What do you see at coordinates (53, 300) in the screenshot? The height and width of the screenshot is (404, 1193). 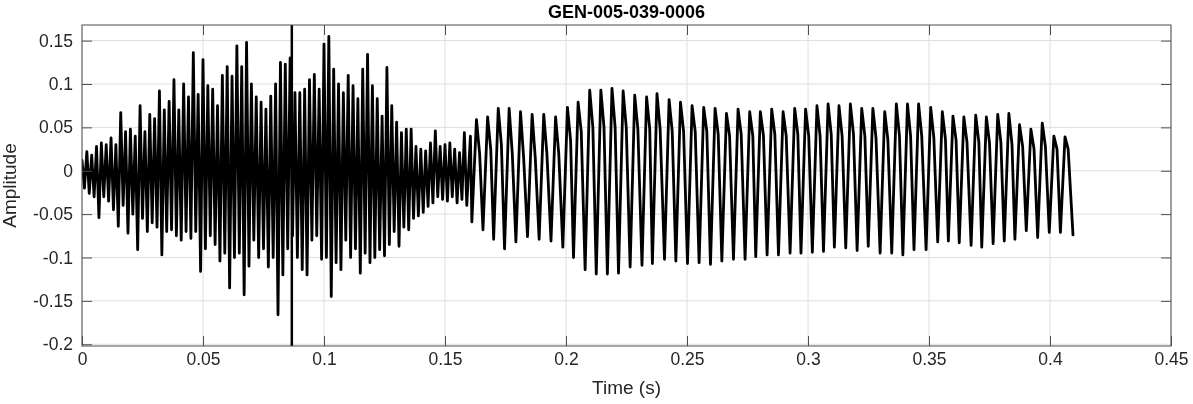 I see `y-tick-label: -0.15` at bounding box center [53, 300].